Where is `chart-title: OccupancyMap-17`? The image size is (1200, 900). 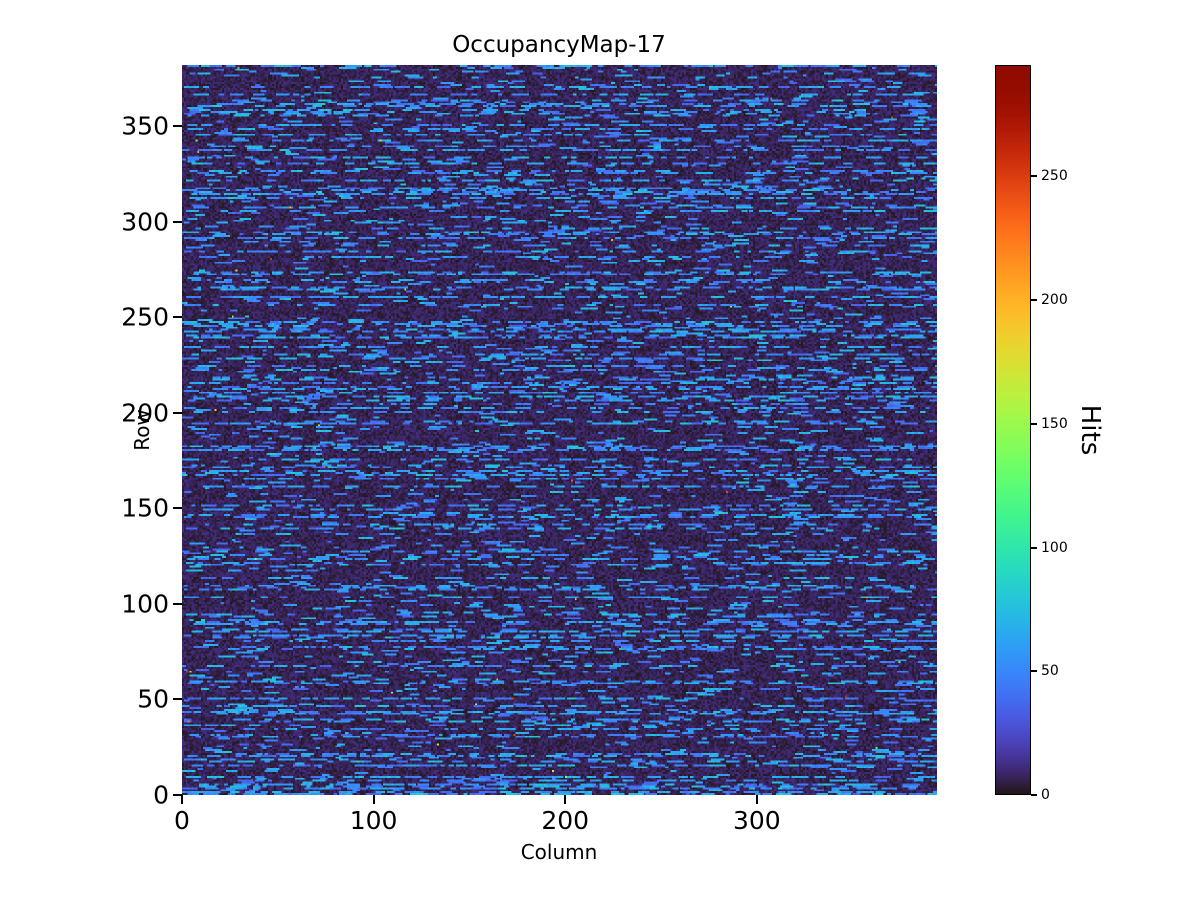 chart-title: OccupancyMap-17 is located at coordinates (559, 45).